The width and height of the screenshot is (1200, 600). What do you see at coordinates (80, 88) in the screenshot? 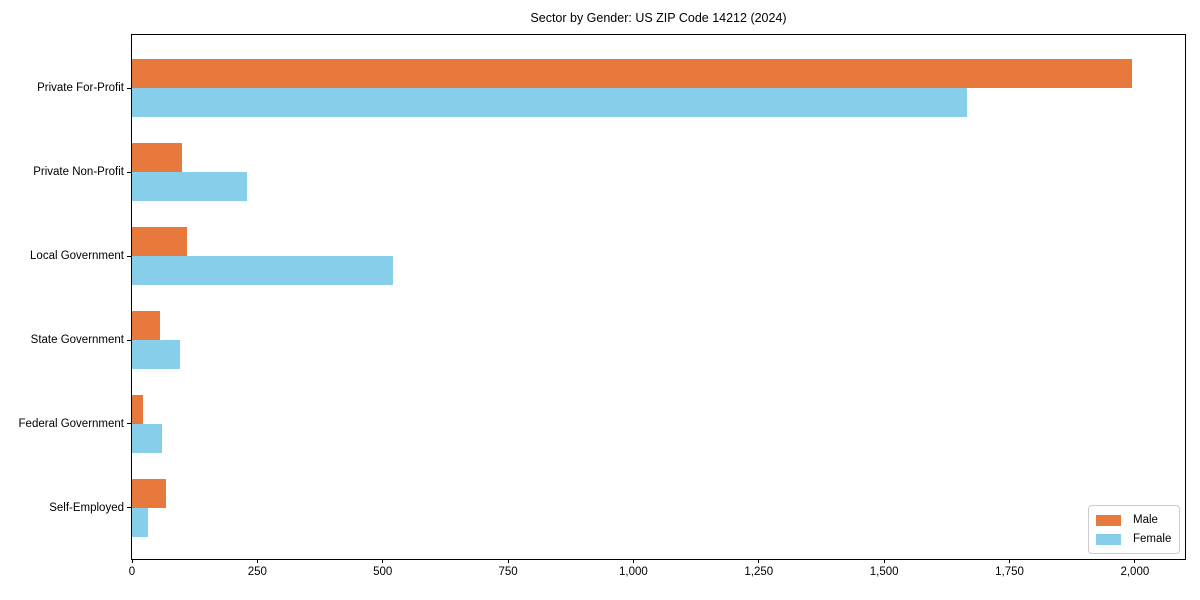
I see `y-axis-label-private-for-profit: Private For-Profit` at bounding box center [80, 88].